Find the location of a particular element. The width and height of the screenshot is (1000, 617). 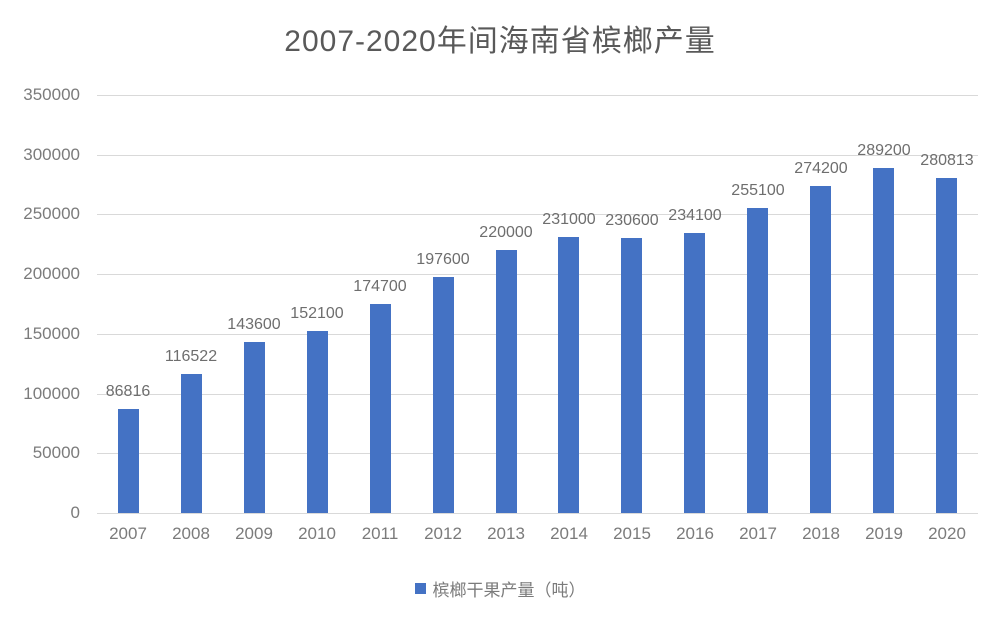

x-tick-label: 2020 is located at coordinates (947, 533).